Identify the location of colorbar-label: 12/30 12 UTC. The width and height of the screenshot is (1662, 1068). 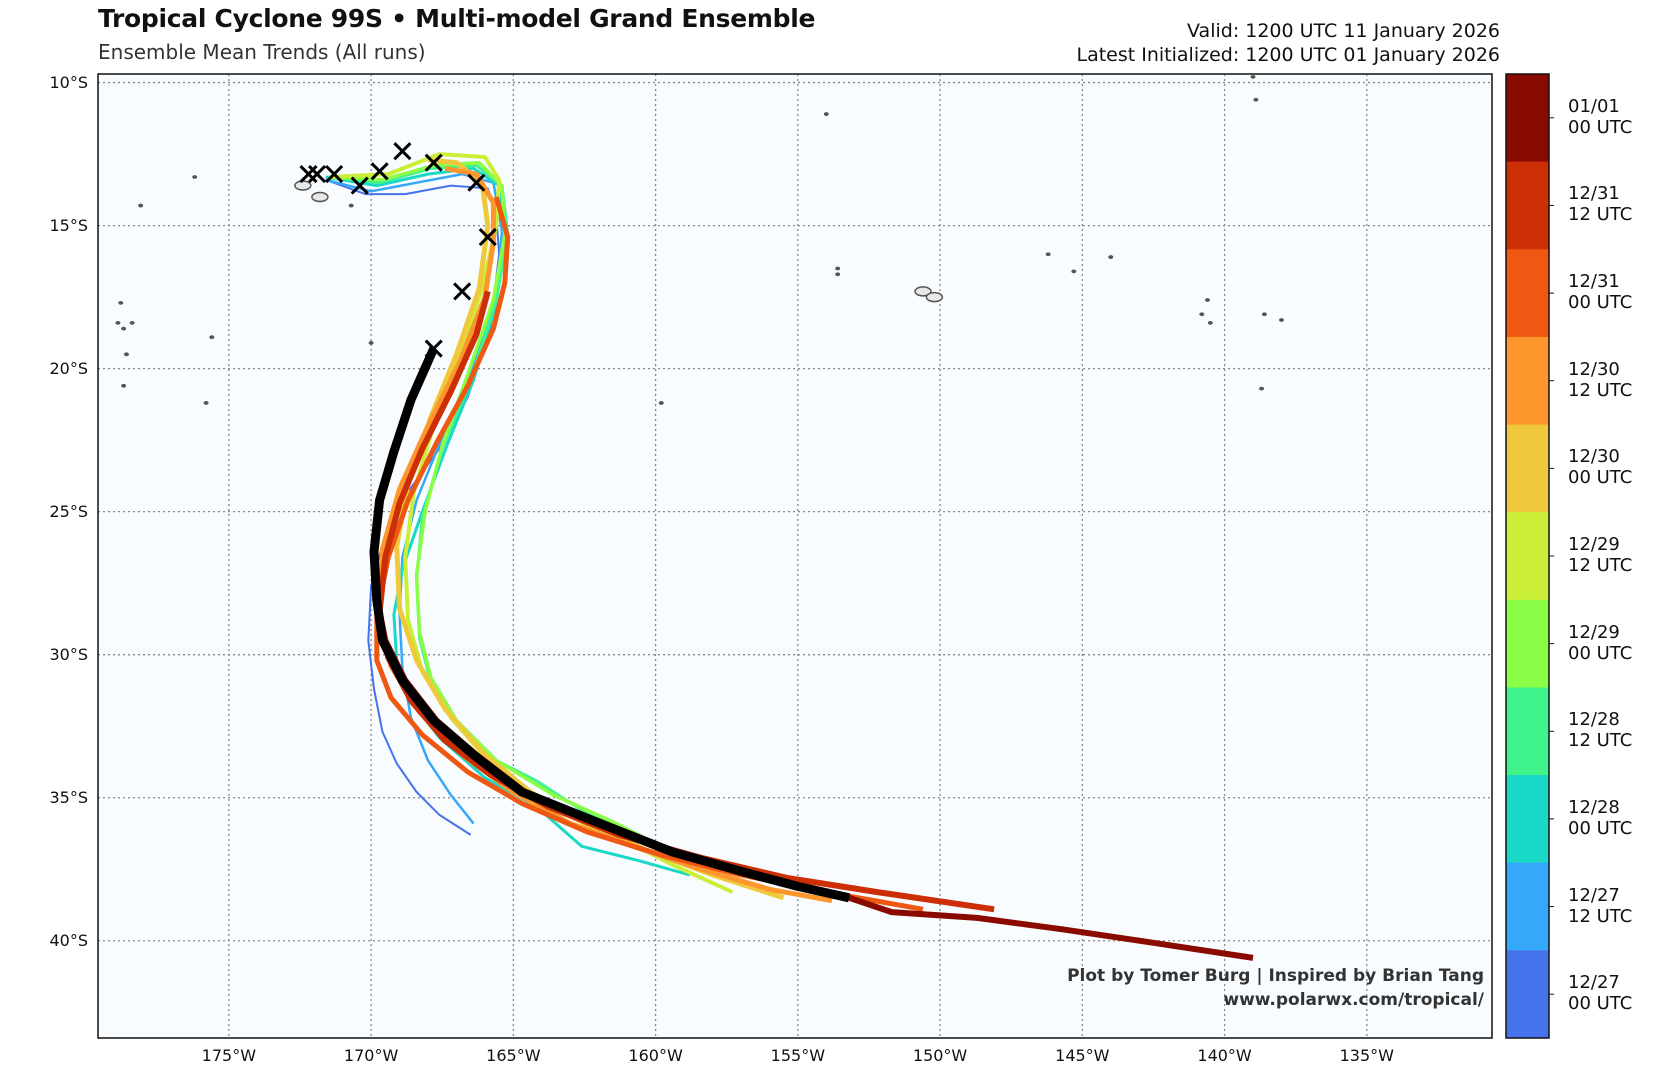
(1600, 380).